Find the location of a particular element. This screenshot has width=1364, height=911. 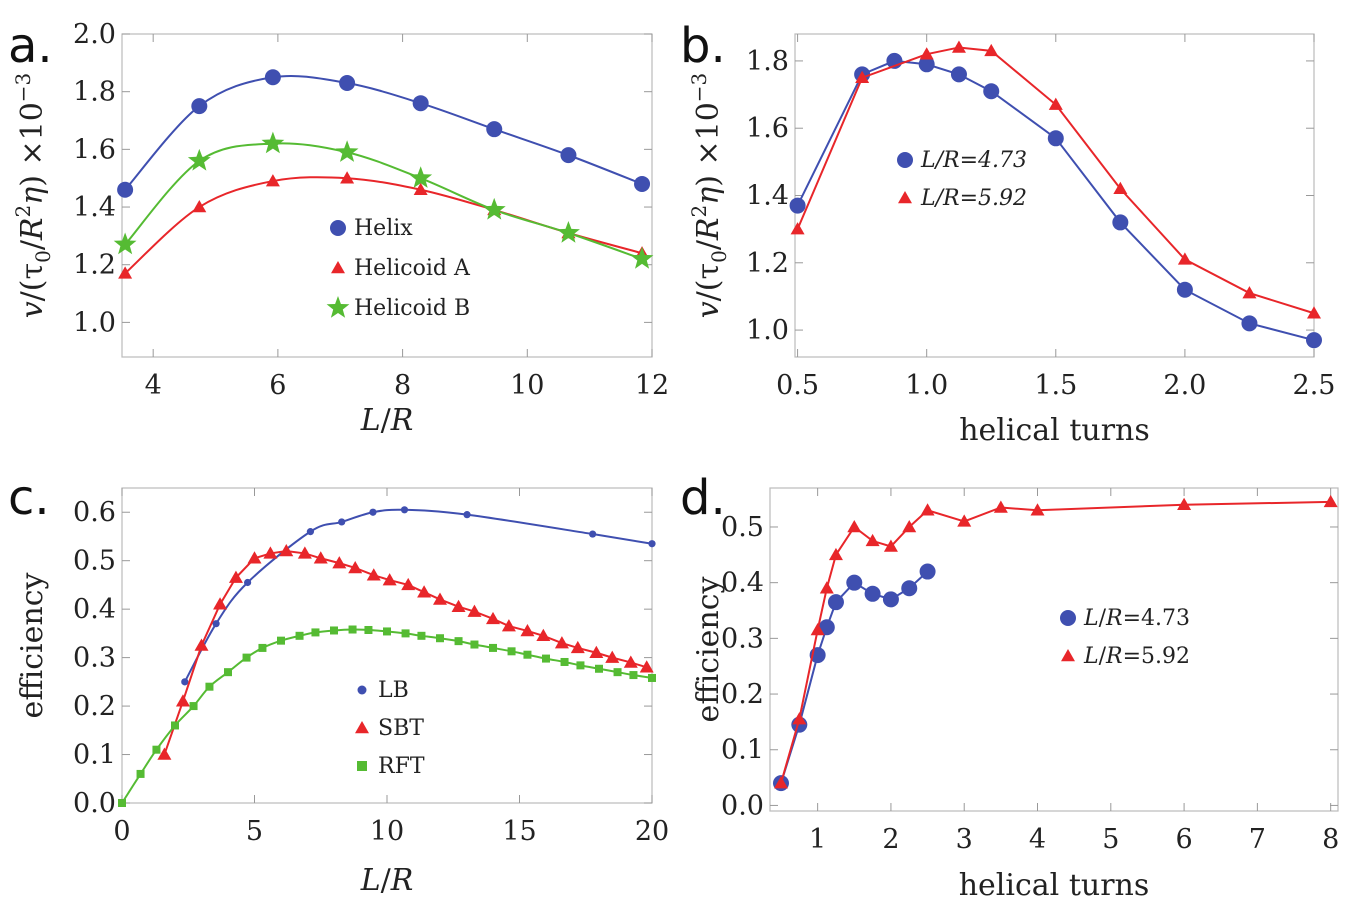

x-tick-label: 8 is located at coordinates (402, 385).